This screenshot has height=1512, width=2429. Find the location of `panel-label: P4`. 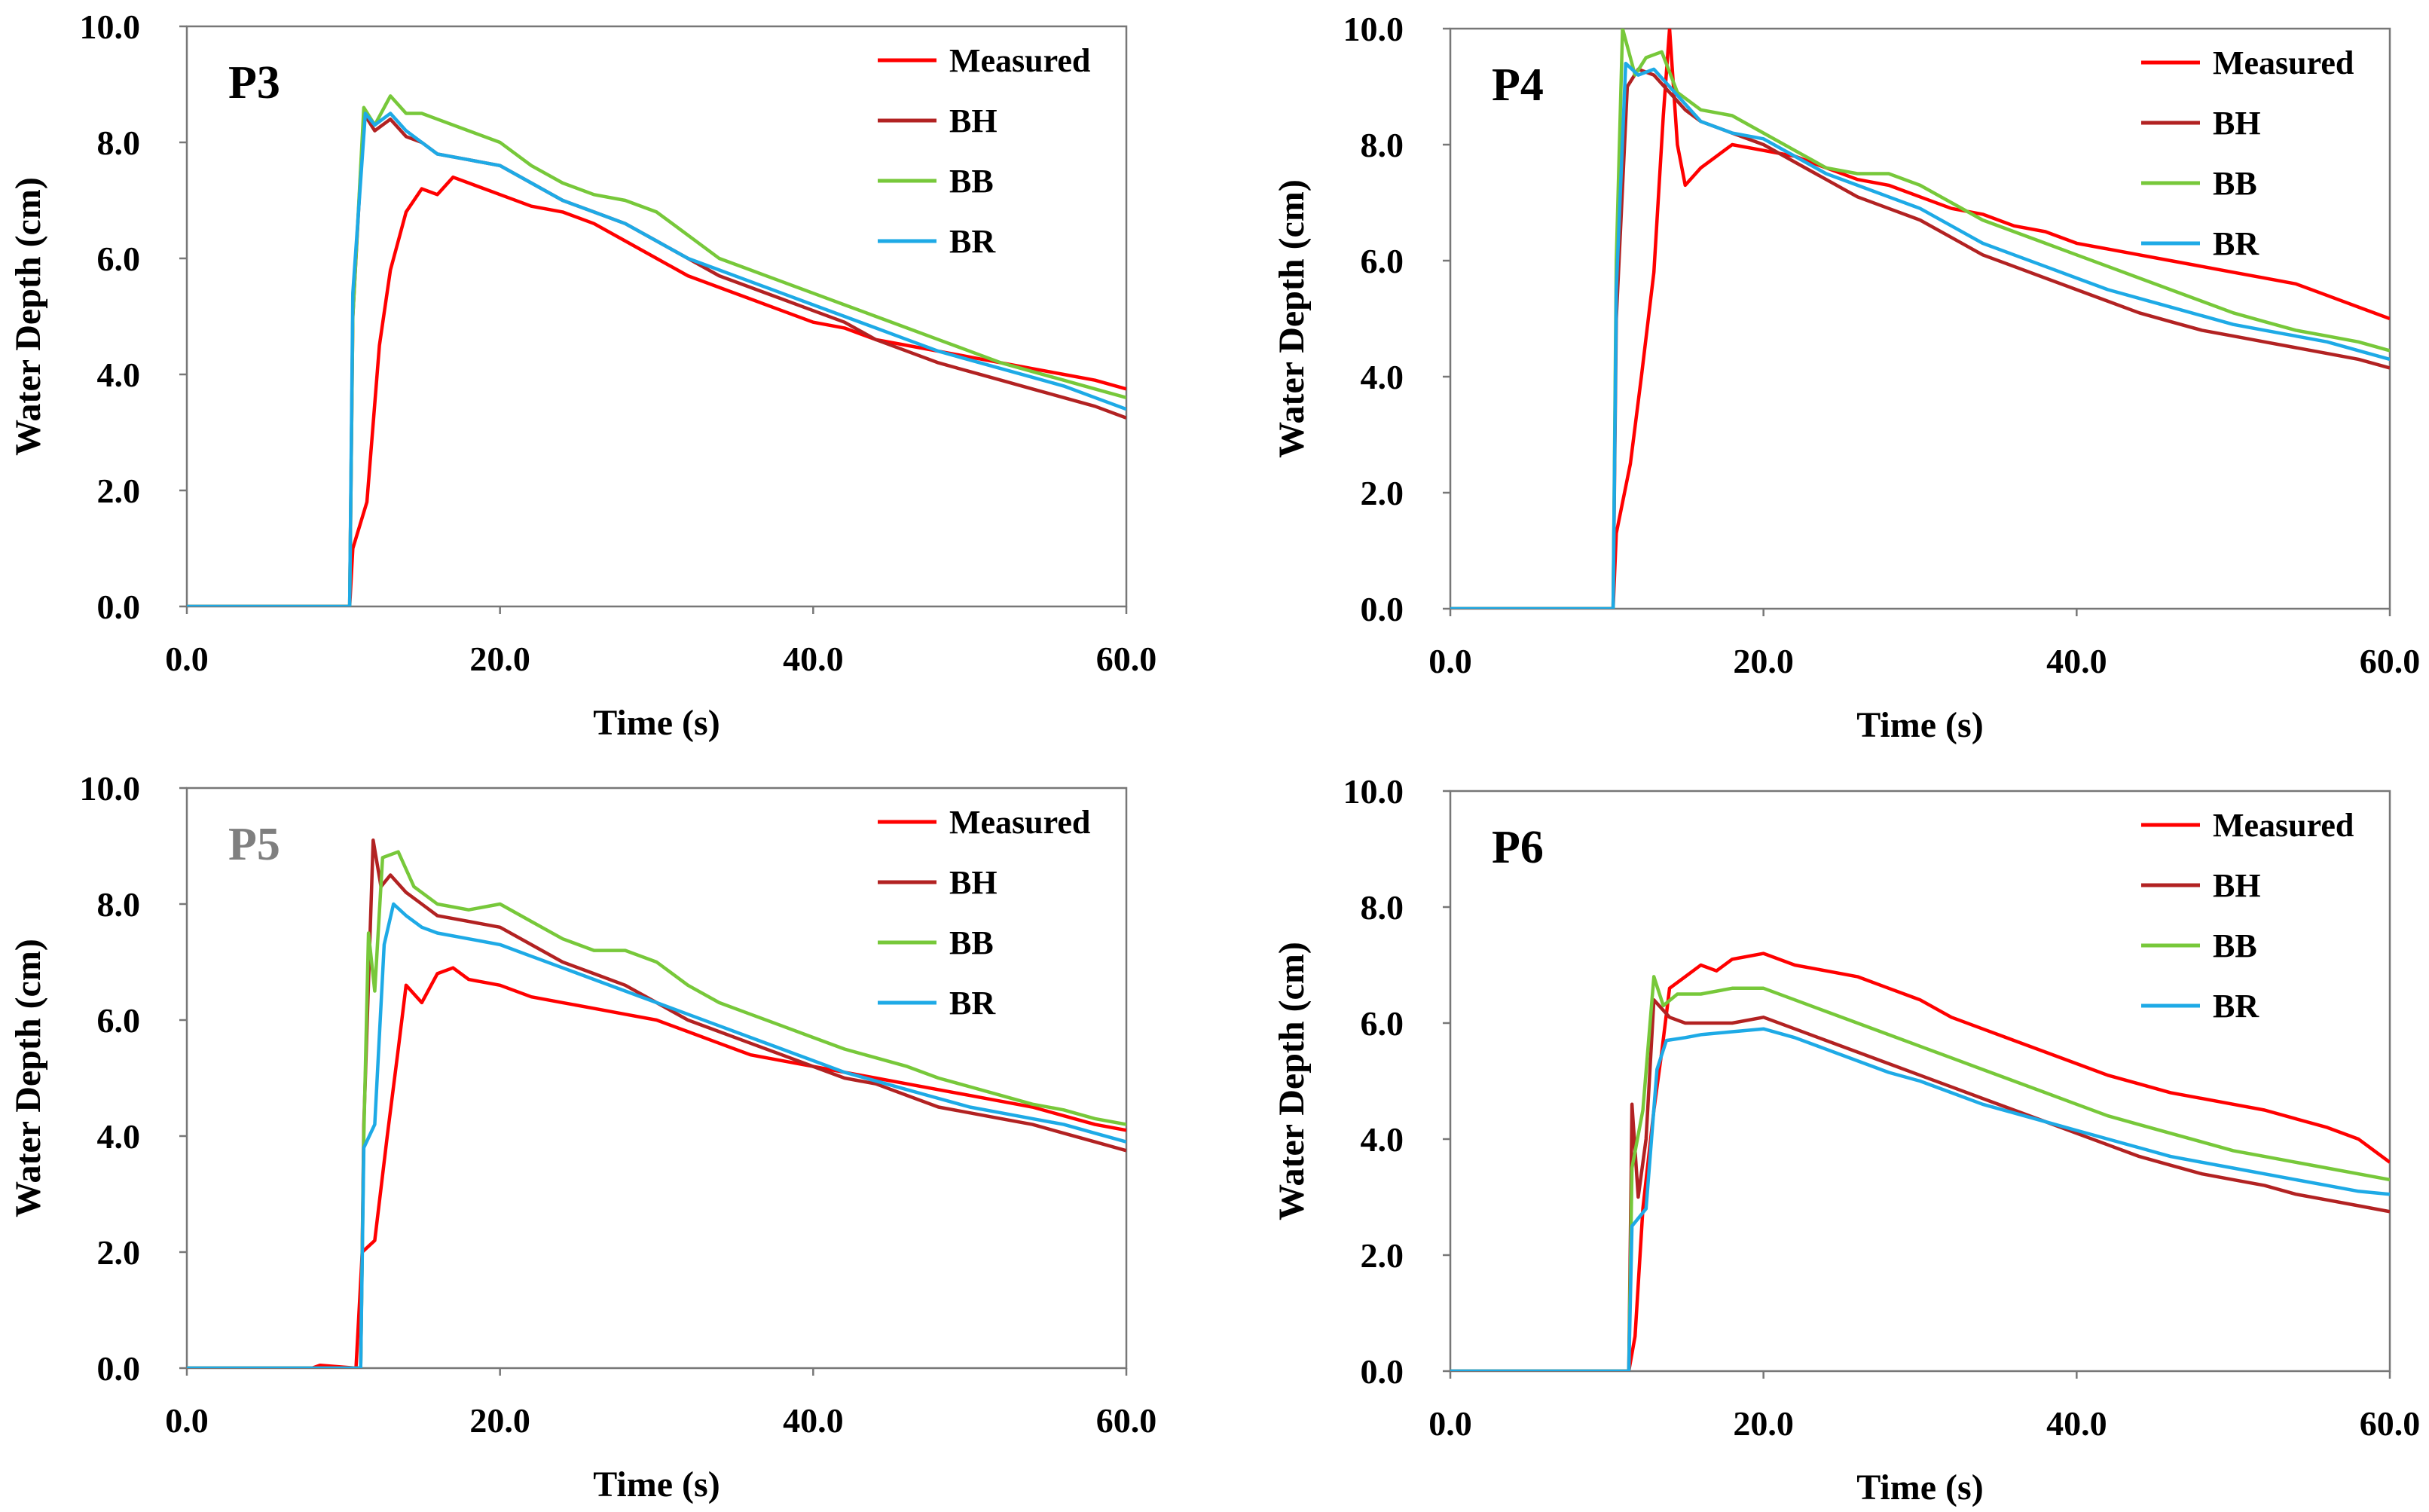

panel-label: P4 is located at coordinates (1518, 85).